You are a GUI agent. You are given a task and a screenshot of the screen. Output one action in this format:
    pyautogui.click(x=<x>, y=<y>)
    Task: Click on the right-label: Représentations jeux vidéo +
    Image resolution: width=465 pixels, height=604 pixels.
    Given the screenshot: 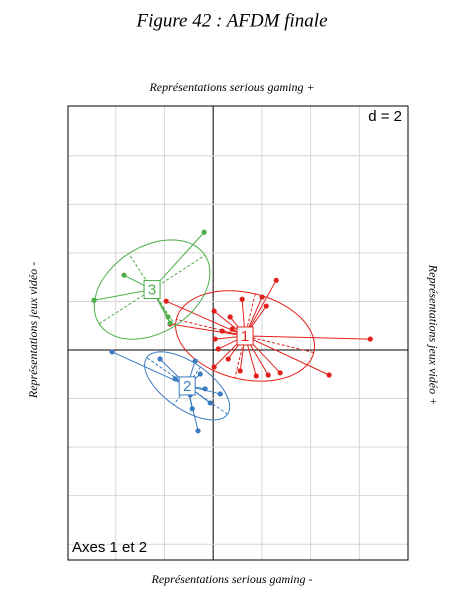 What is the action you would take?
    pyautogui.click(x=433, y=334)
    